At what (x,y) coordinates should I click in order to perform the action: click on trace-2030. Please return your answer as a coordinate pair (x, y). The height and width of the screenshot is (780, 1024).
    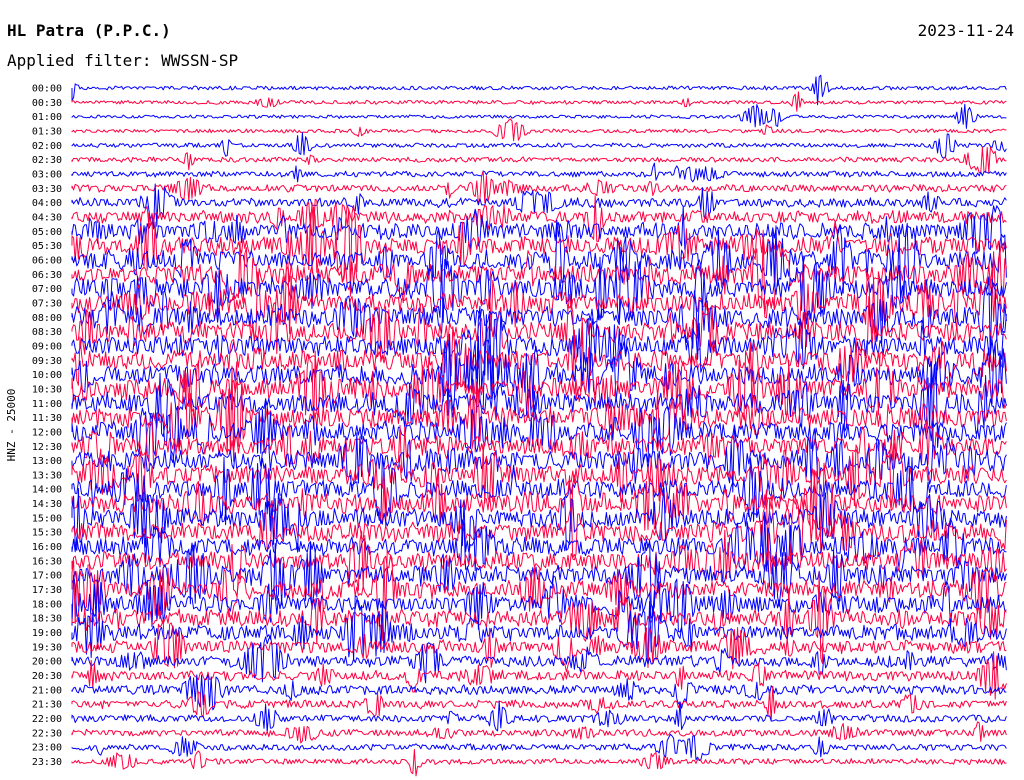
    Looking at the image, I should click on (539, 675).